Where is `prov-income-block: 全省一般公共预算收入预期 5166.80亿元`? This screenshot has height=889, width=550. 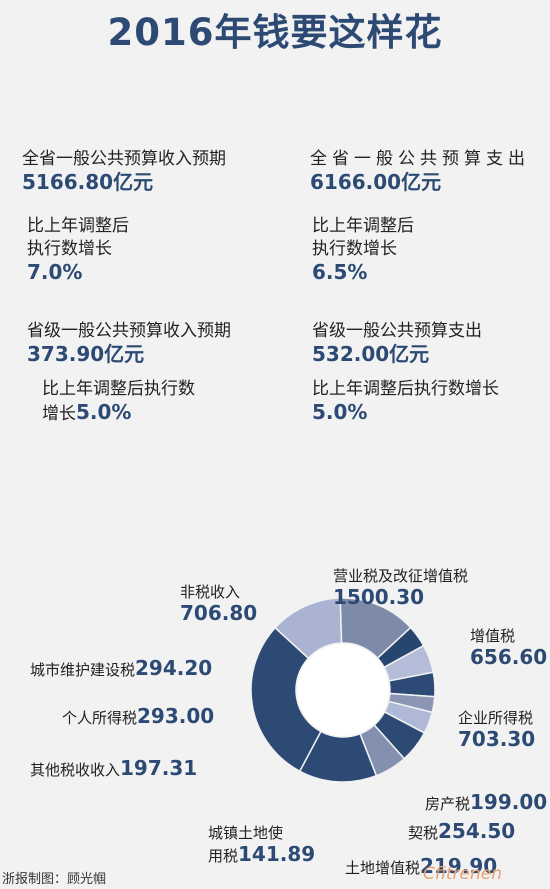 prov-income-block: 全省一般公共预算收入预期 5166.80亿元 is located at coordinates (124, 171).